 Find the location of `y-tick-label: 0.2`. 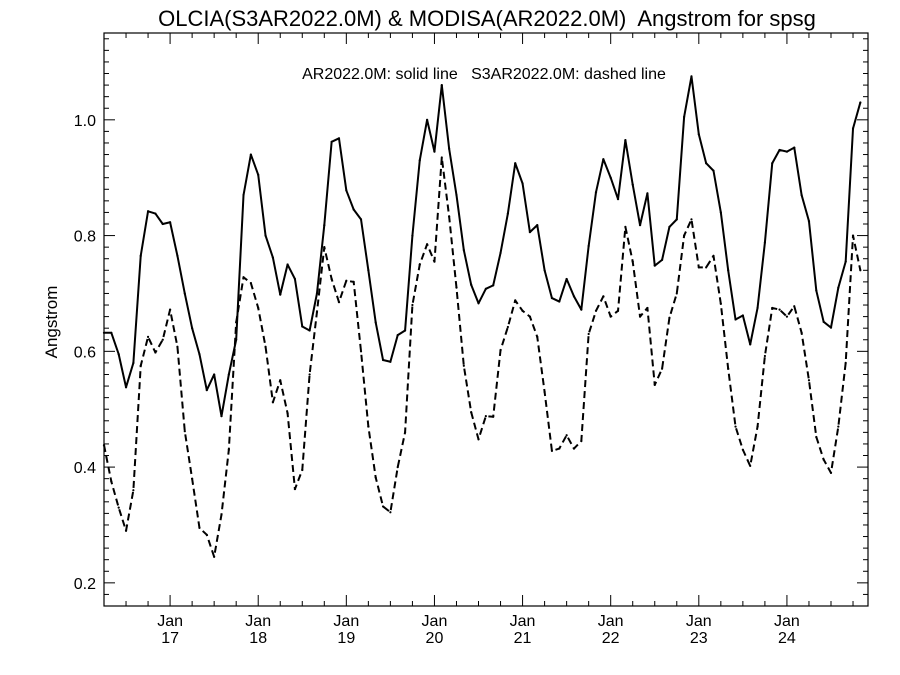

y-tick-label: 0.2 is located at coordinates (85, 584).